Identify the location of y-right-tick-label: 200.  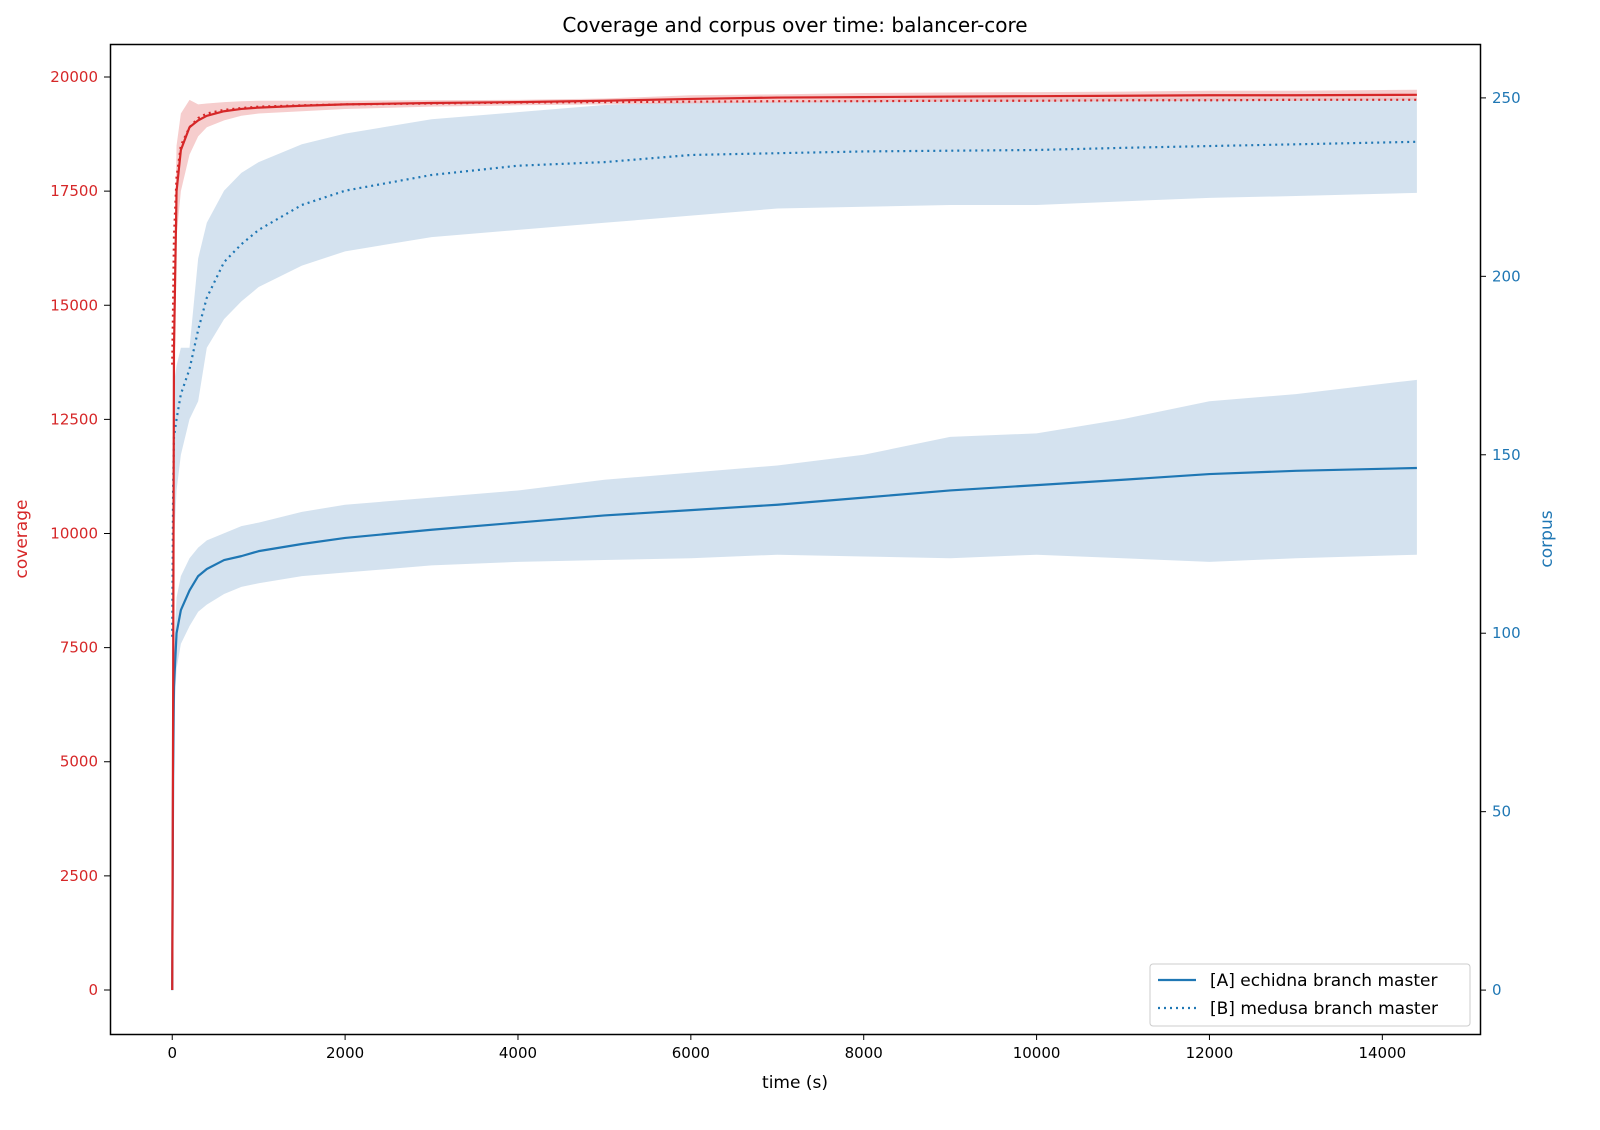
(1506, 276).